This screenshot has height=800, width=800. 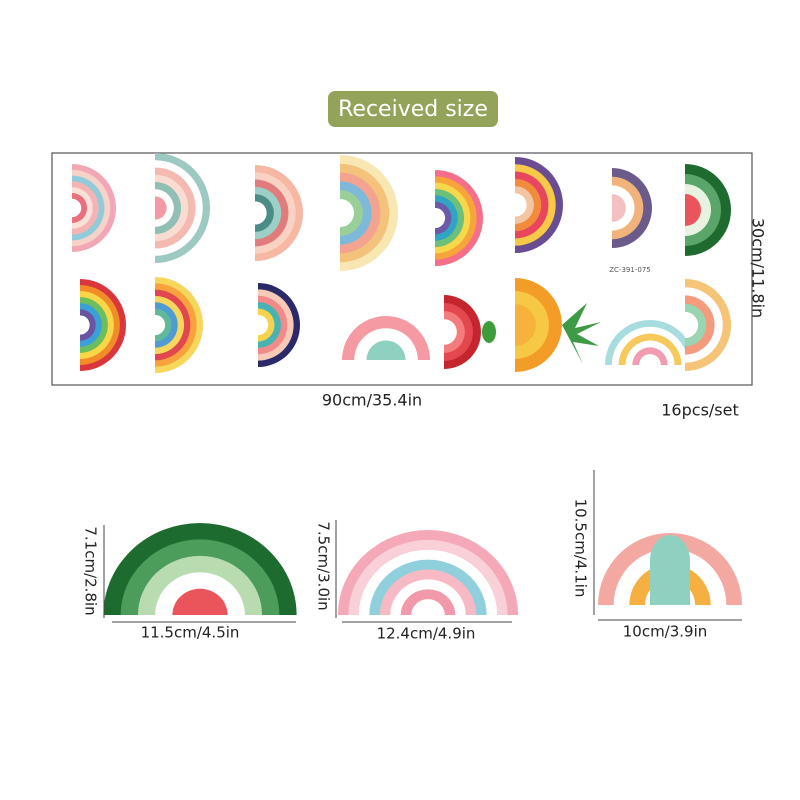 What do you see at coordinates (665, 632) in the screenshot?
I see `detail-width: 10cm/3.9in` at bounding box center [665, 632].